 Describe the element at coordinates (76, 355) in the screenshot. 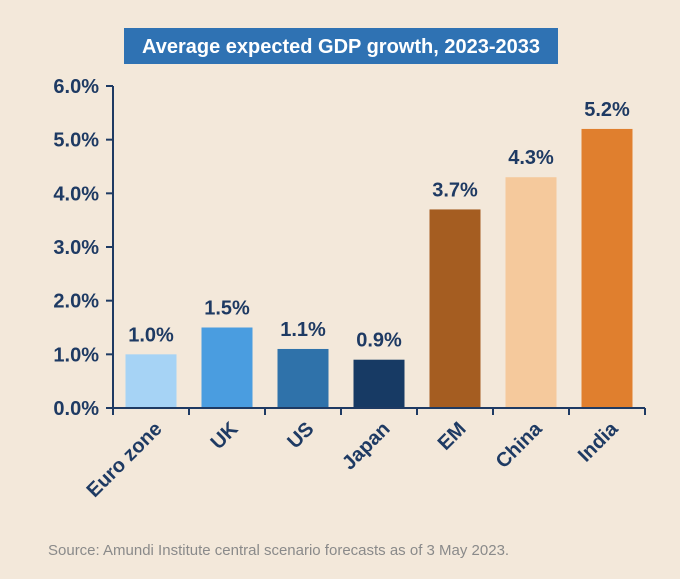

I see `y-tick-label: 1.0%` at that location.